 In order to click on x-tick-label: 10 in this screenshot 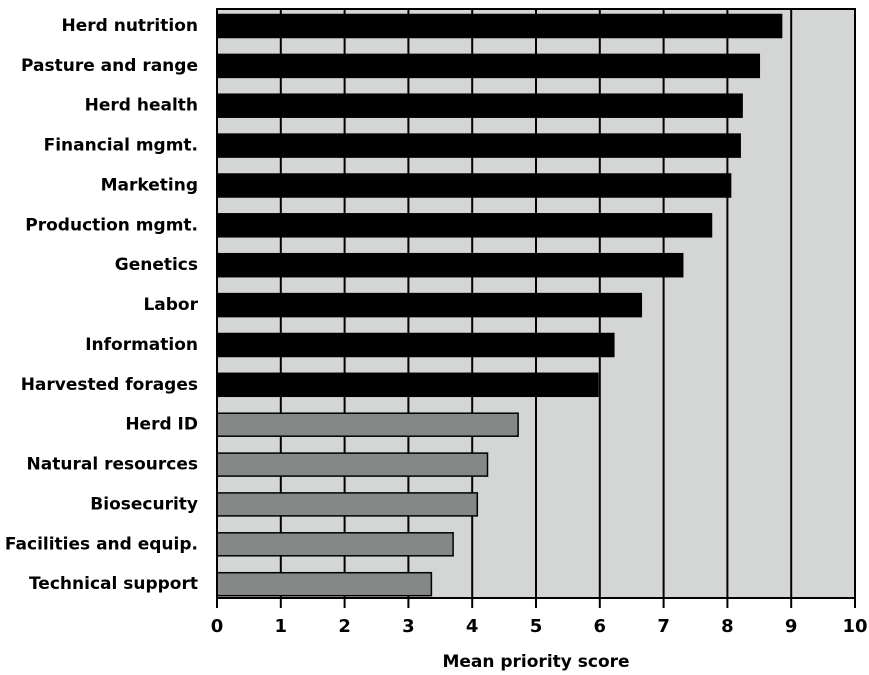, I will do `click(854, 626)`.